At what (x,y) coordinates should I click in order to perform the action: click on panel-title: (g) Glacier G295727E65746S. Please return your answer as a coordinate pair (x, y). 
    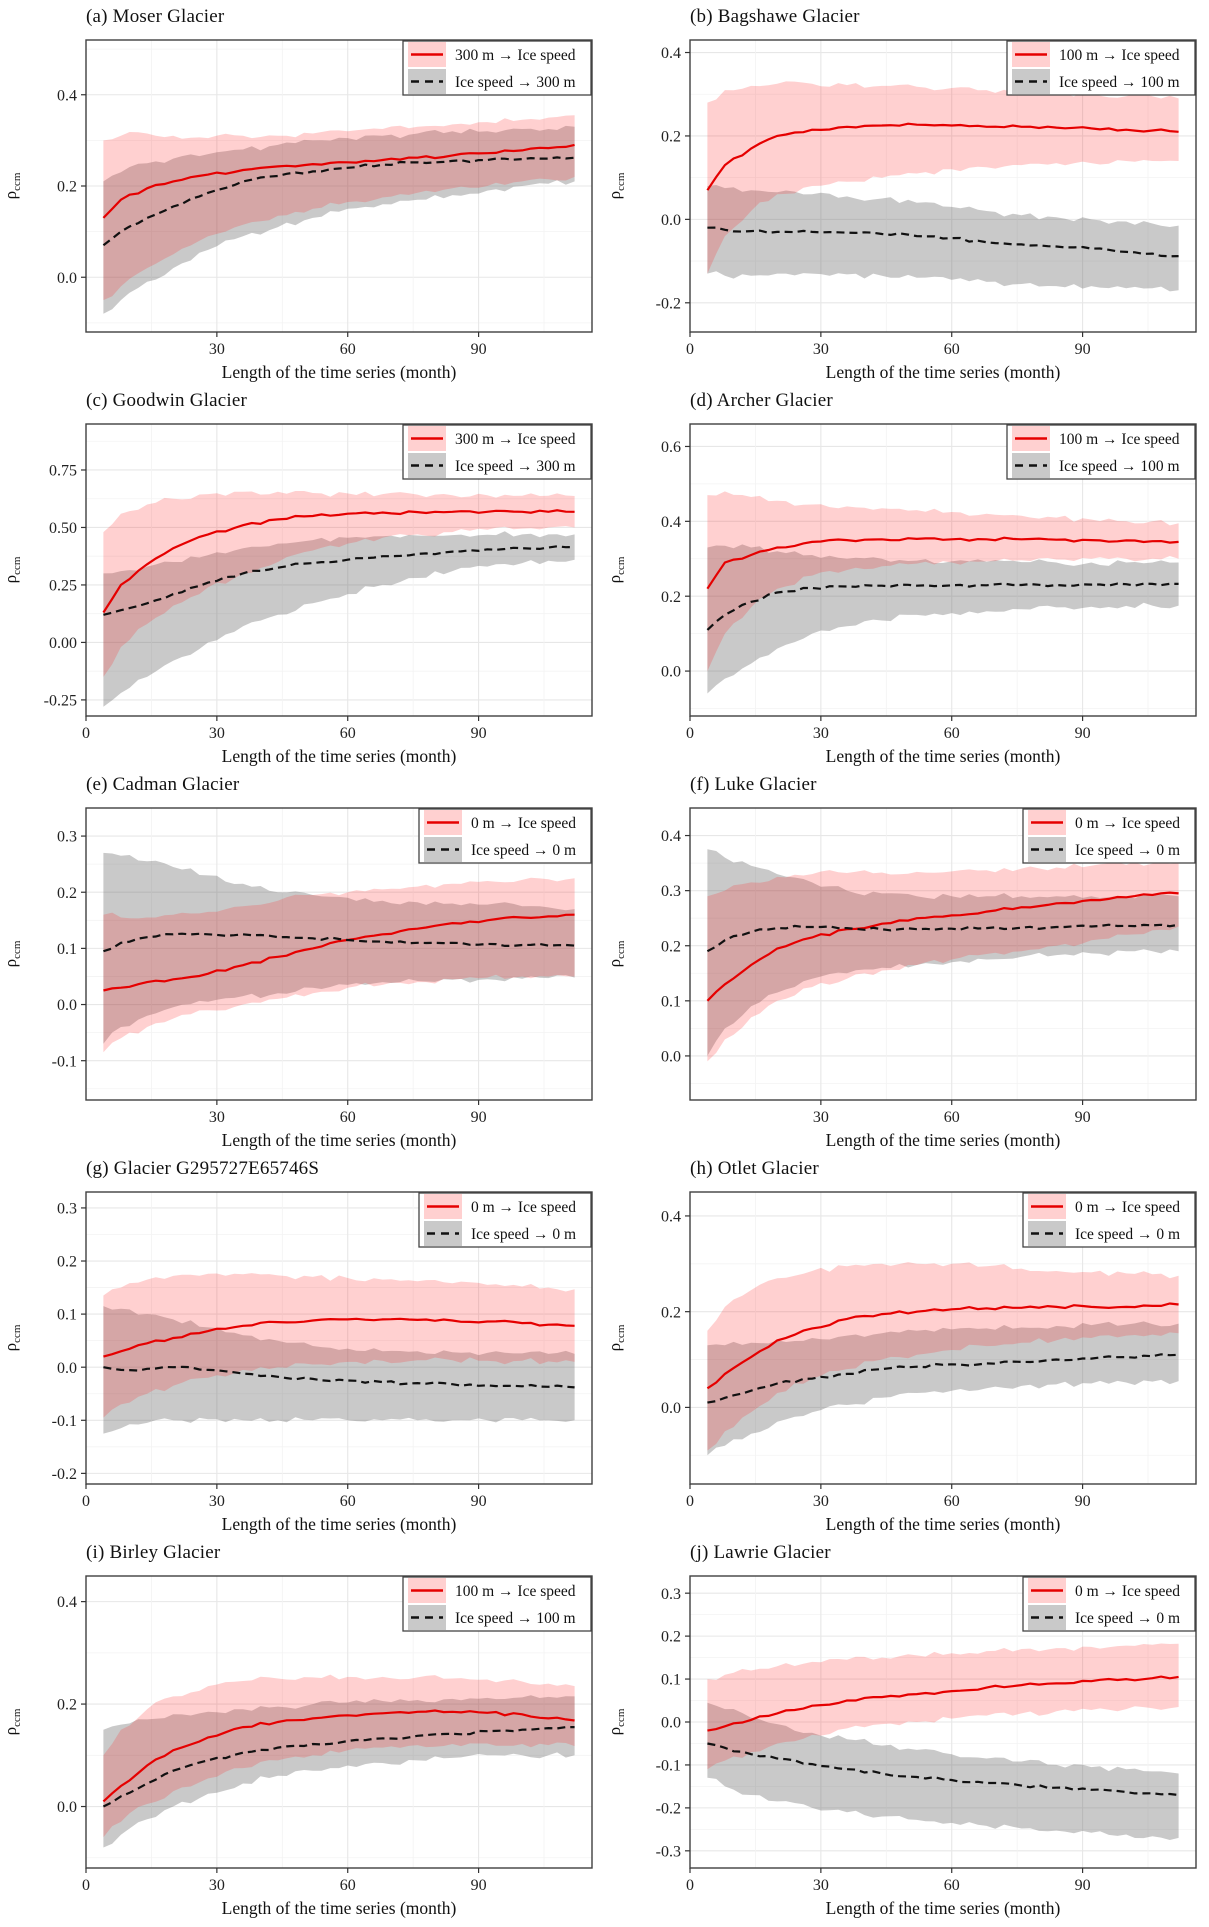
    Looking at the image, I should click on (203, 1168).